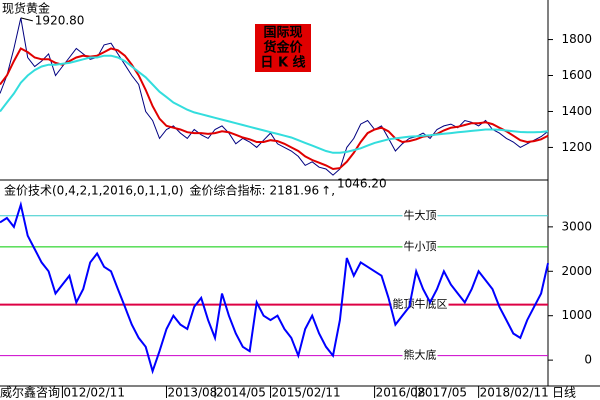 The width and height of the screenshot is (600, 400). Describe the element at coordinates (60, 20) in the screenshot. I see `high-label: 1920.80` at that location.